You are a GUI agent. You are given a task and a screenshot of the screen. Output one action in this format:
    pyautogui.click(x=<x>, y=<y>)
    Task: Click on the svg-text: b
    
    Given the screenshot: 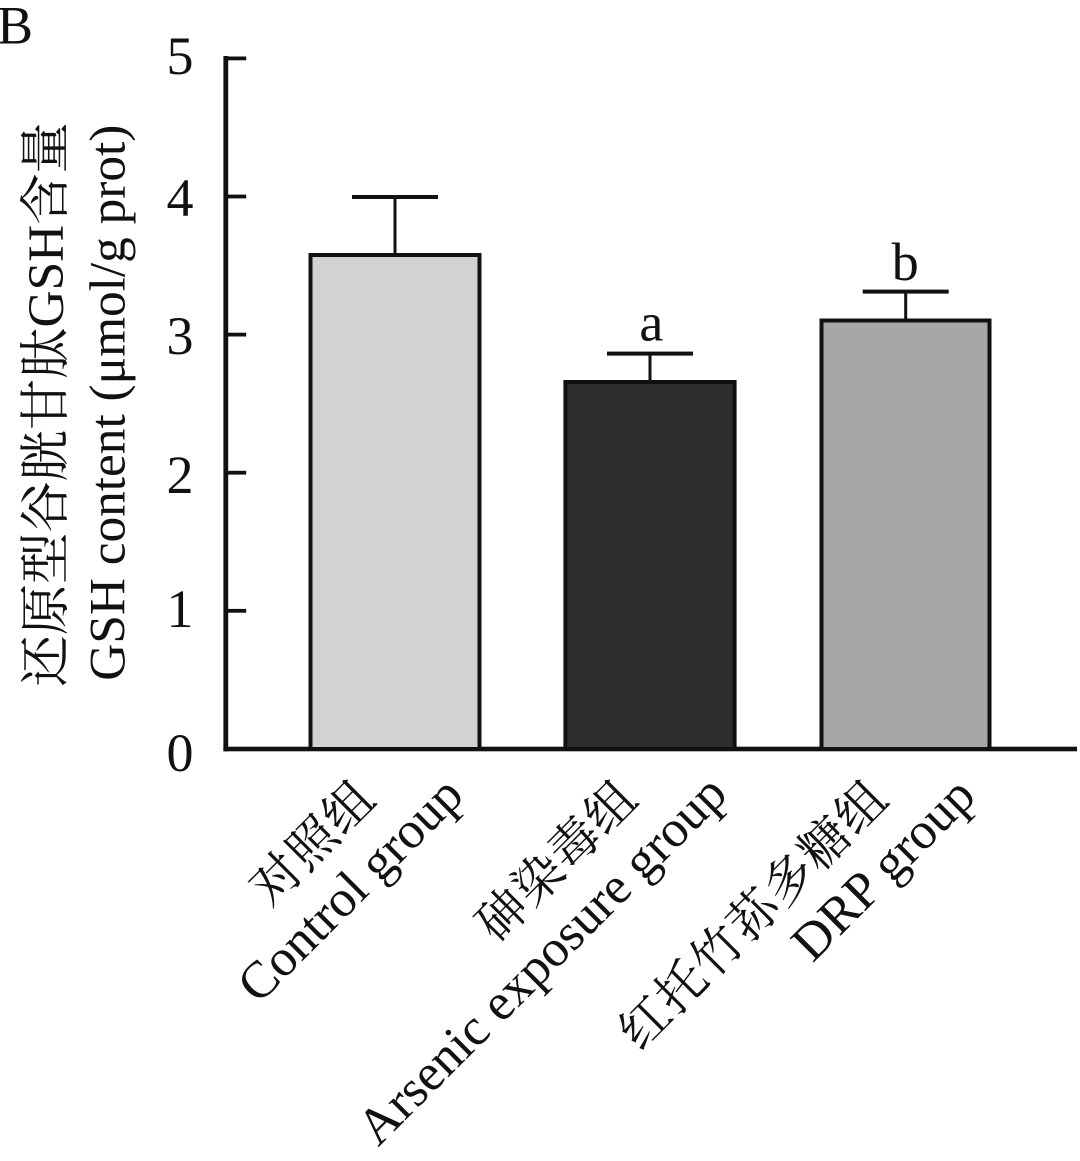 What is the action you would take?
    pyautogui.click(x=905, y=262)
    